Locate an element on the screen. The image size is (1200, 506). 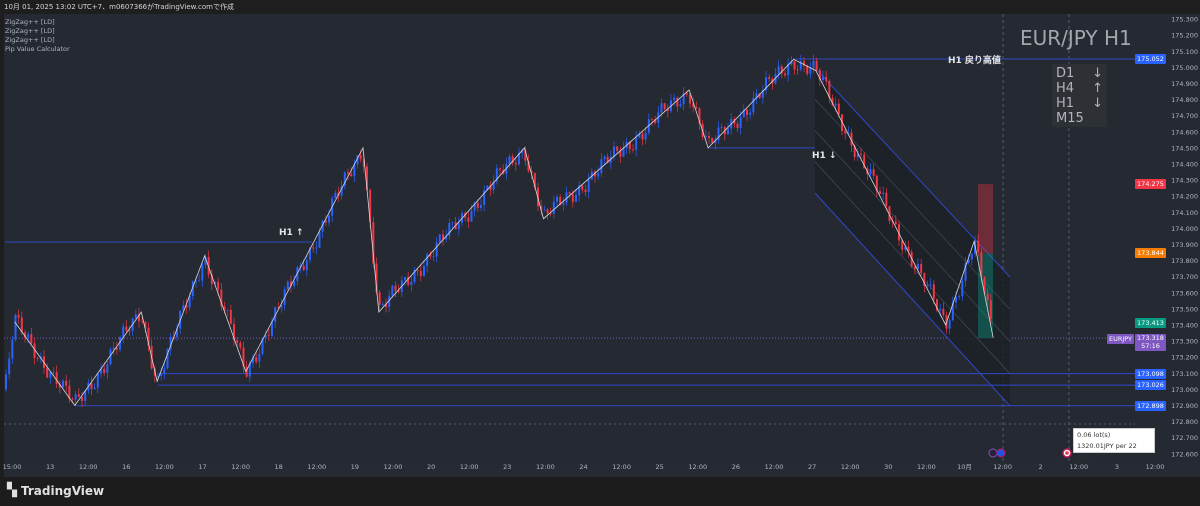
y-tick-label: 173.900 is located at coordinates (1184, 245).